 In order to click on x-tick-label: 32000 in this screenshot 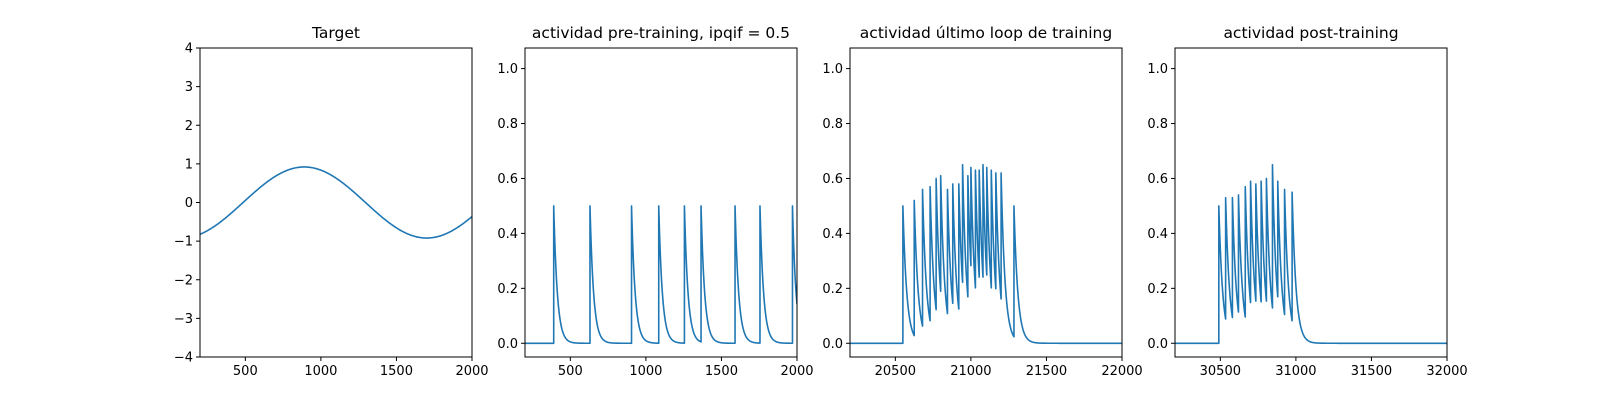, I will do `click(1446, 371)`.